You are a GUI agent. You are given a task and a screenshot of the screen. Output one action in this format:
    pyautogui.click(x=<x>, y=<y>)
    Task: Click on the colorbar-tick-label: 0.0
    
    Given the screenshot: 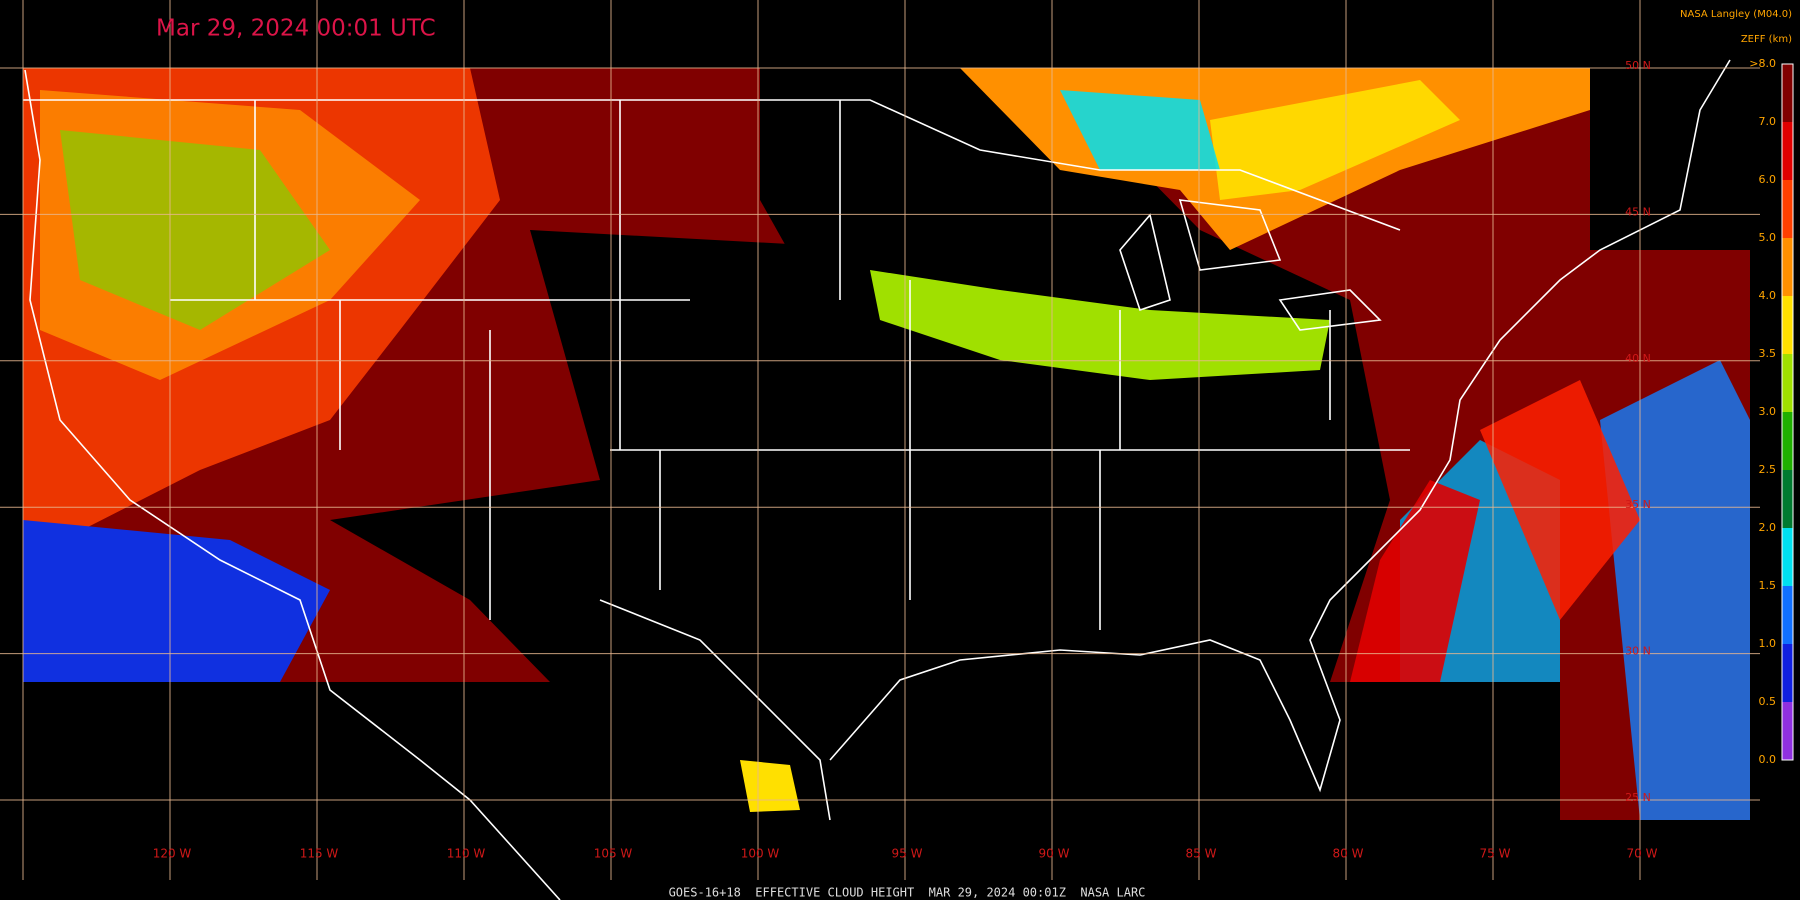 What is the action you would take?
    pyautogui.click(x=1768, y=759)
    